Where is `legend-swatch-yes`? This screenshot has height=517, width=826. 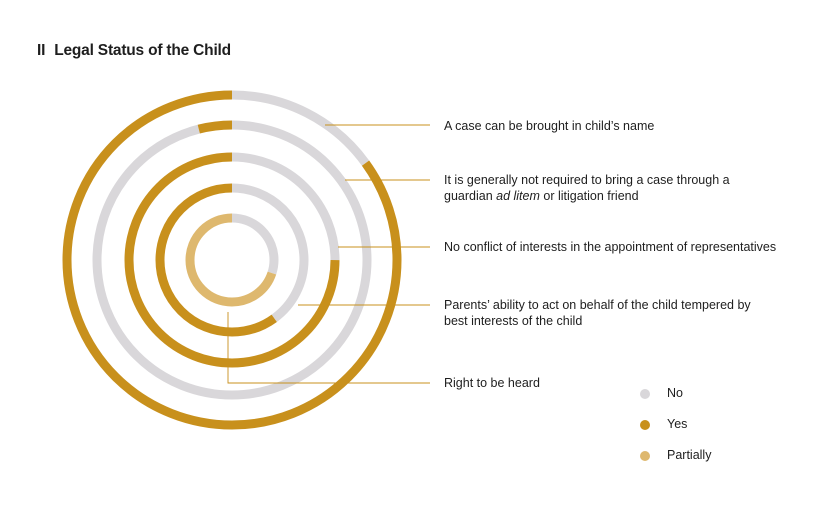
legend-swatch-yes is located at coordinates (645, 425).